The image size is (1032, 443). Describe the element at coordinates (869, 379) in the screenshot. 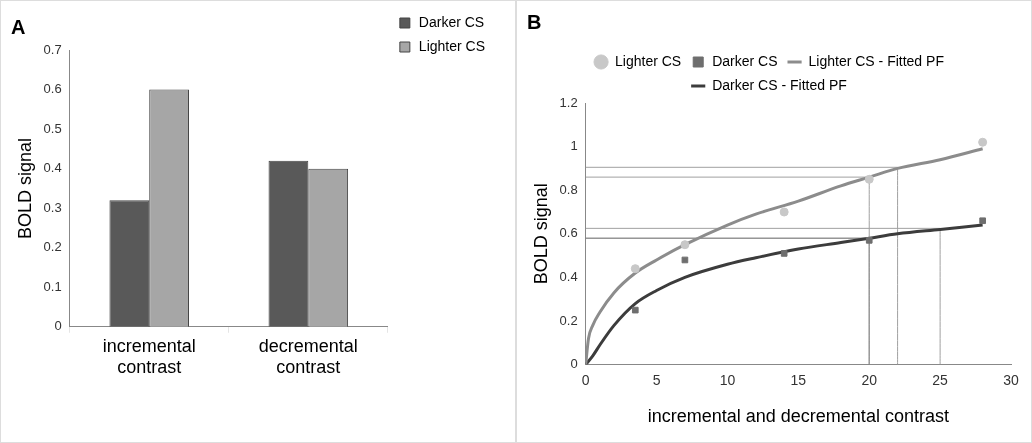

I see `x-tick-label: 20` at that location.